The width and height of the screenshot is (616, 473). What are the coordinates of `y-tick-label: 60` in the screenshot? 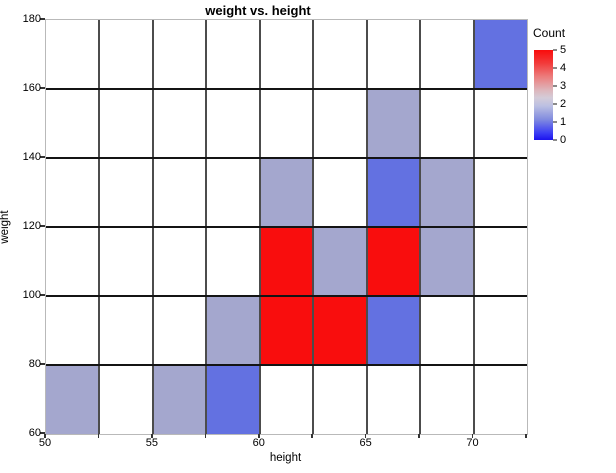 It's located at (34, 433).